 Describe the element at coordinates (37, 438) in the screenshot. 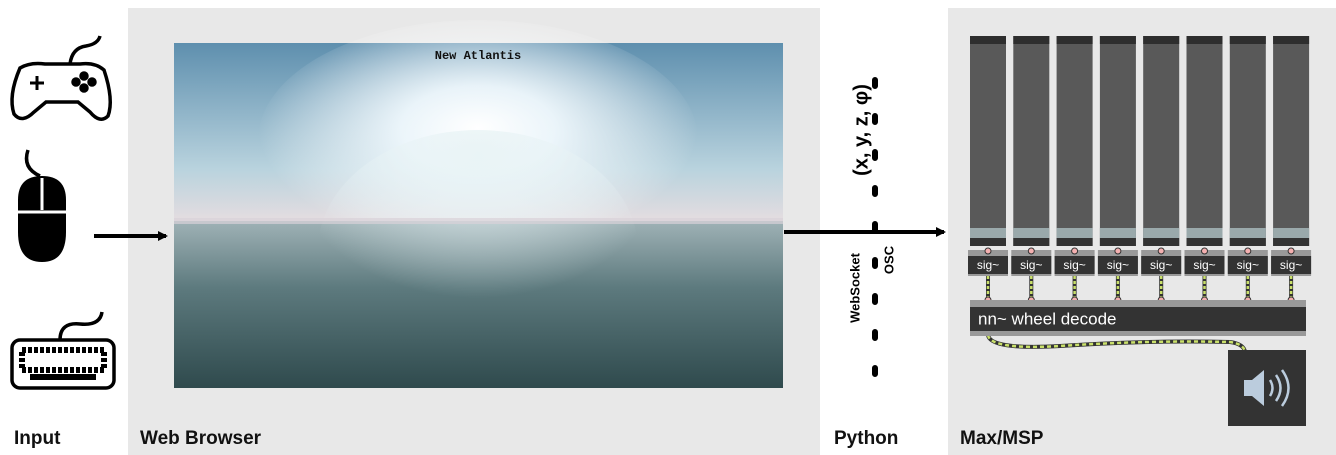

I see `stage-label: Input` at that location.